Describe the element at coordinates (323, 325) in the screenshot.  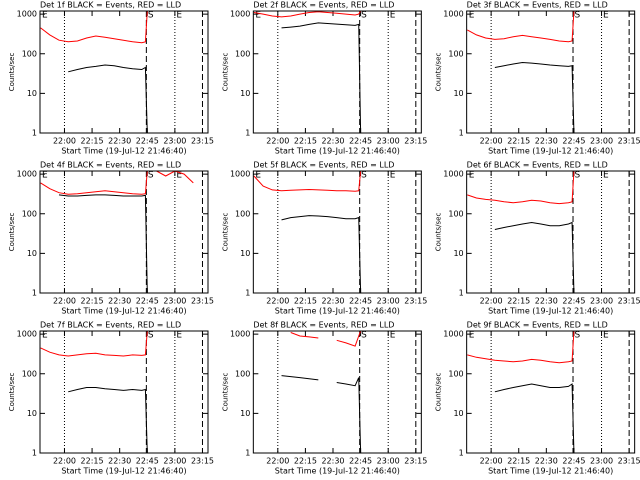
I see `chart-title: Det 8f BLACK = Events, RED = LLD` at that location.